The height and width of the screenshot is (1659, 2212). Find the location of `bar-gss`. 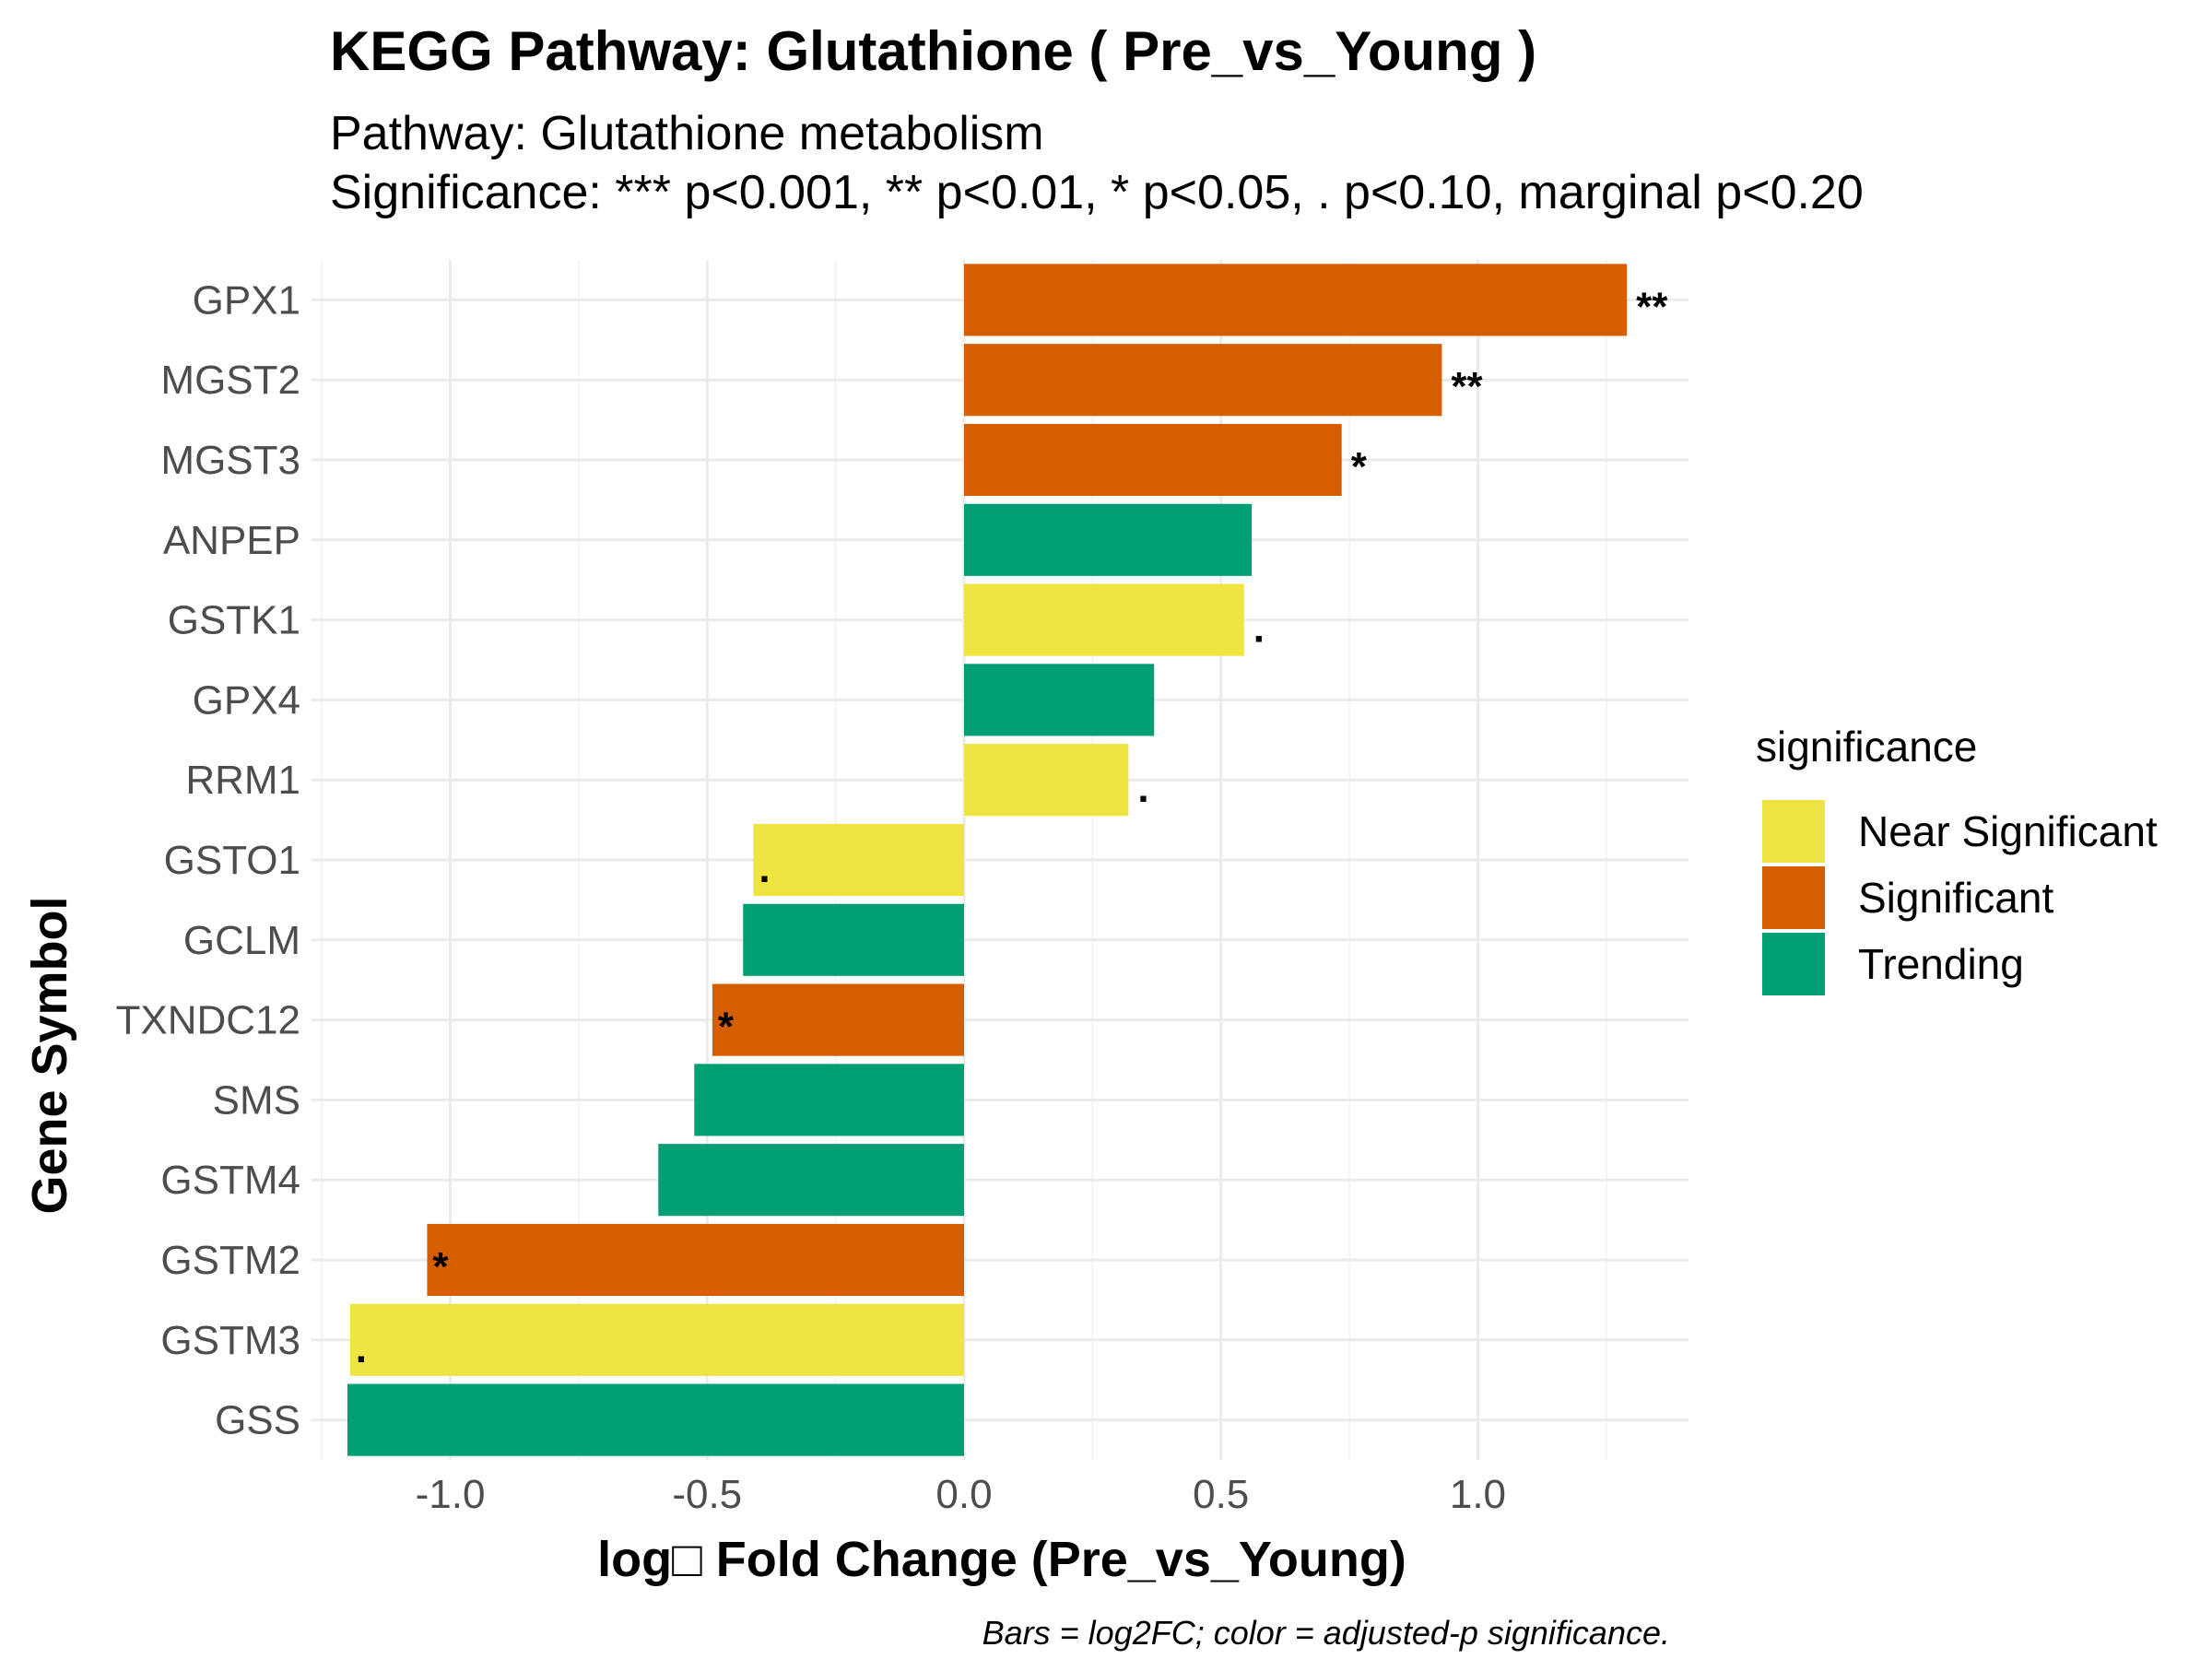

bar-gss is located at coordinates (655, 1419).